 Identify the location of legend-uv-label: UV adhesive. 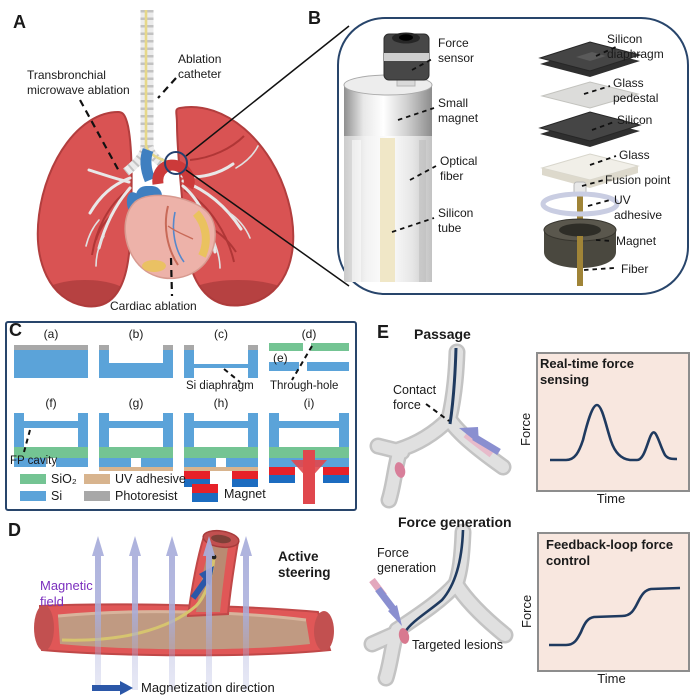
(150, 479).